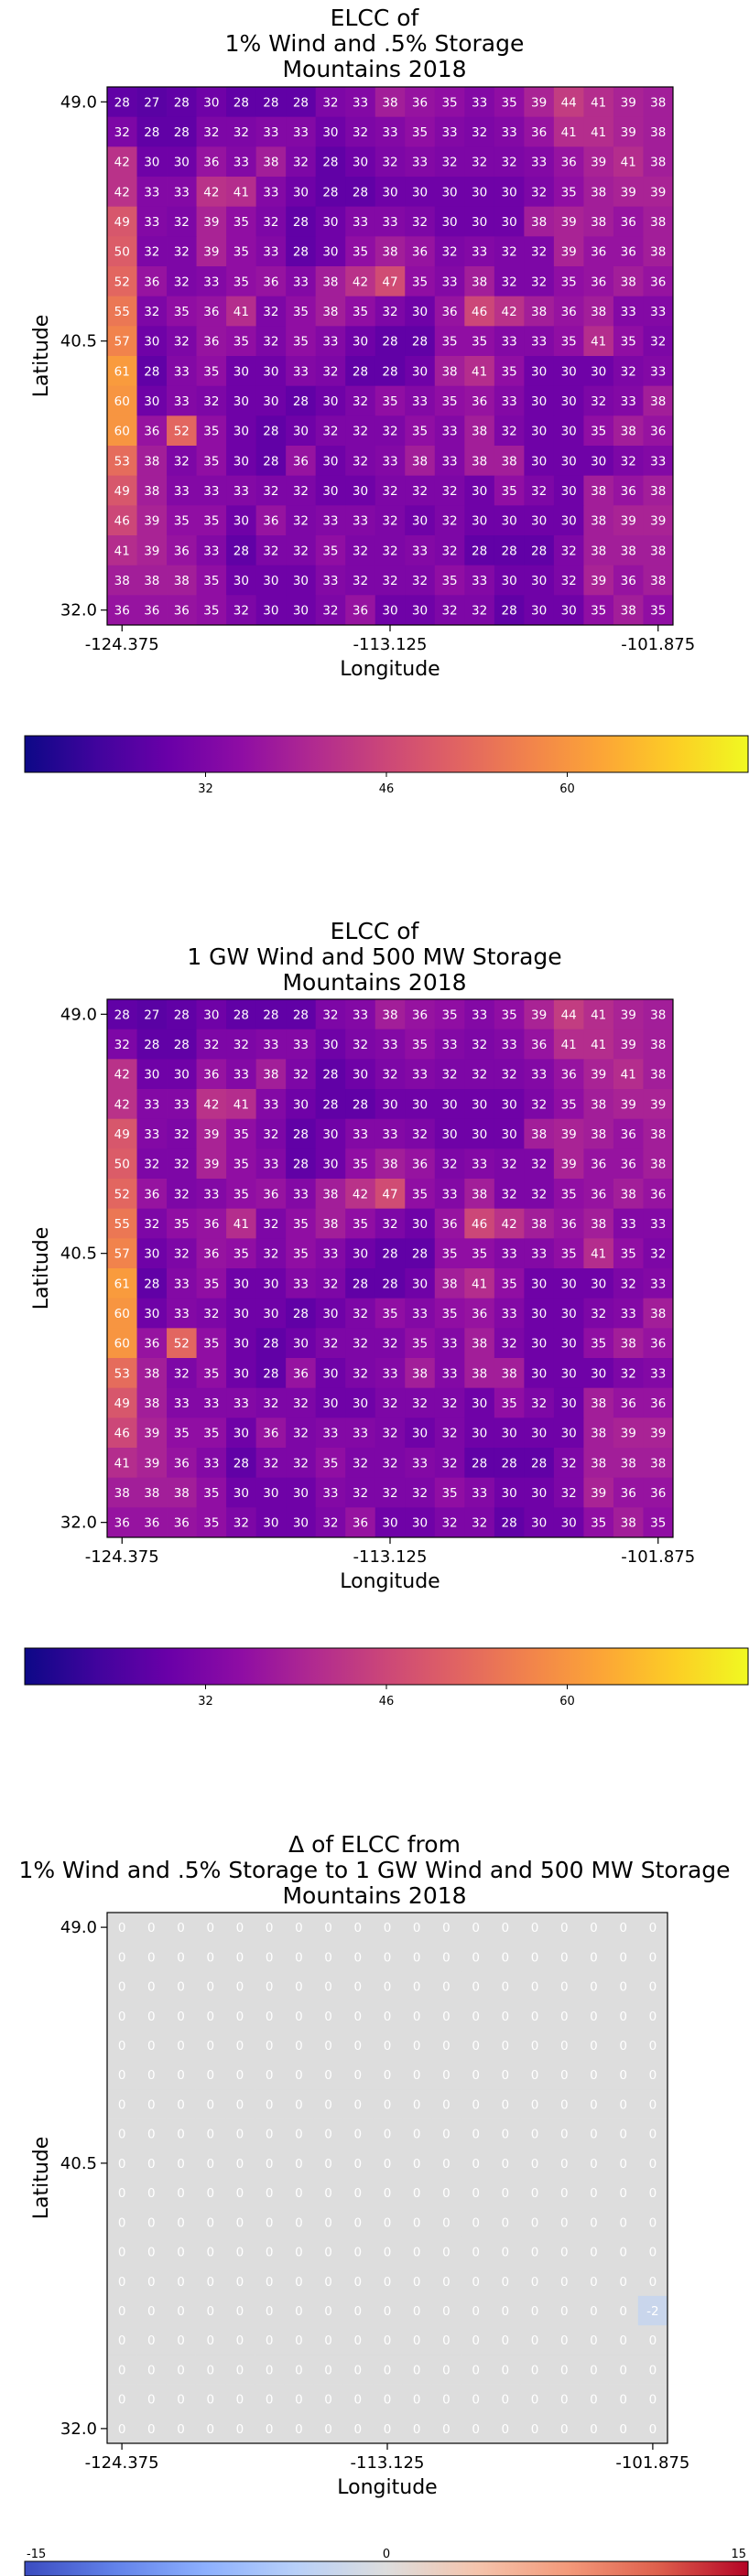  Describe the element at coordinates (510, 312) in the screenshot. I see `cell-value-label: 42` at that location.